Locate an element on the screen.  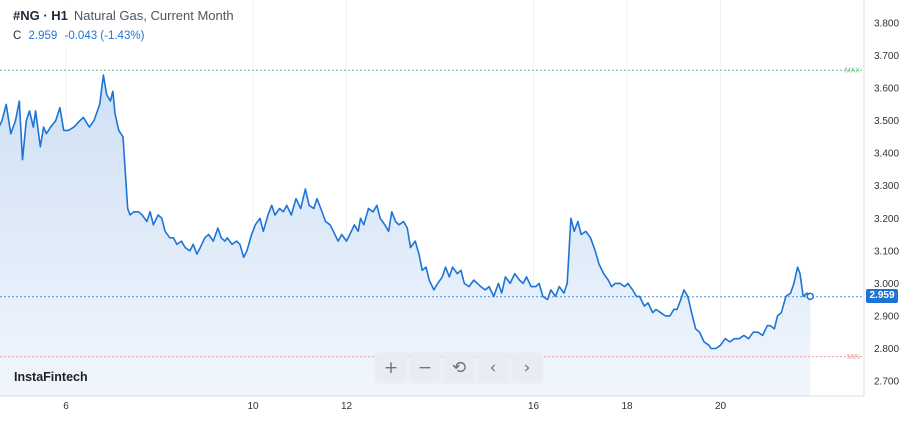
zoom-in-button: + is located at coordinates (391, 368).